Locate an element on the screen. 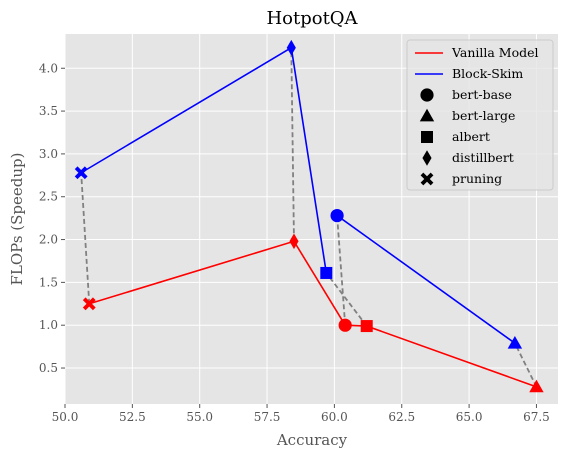 Image resolution: width=570 pixels, height=459 pixels. x-axis-ticks: 50.0 52.5 55.0 57.5 60.0 62.5 65.0 67.5 is located at coordinates (301, 414).